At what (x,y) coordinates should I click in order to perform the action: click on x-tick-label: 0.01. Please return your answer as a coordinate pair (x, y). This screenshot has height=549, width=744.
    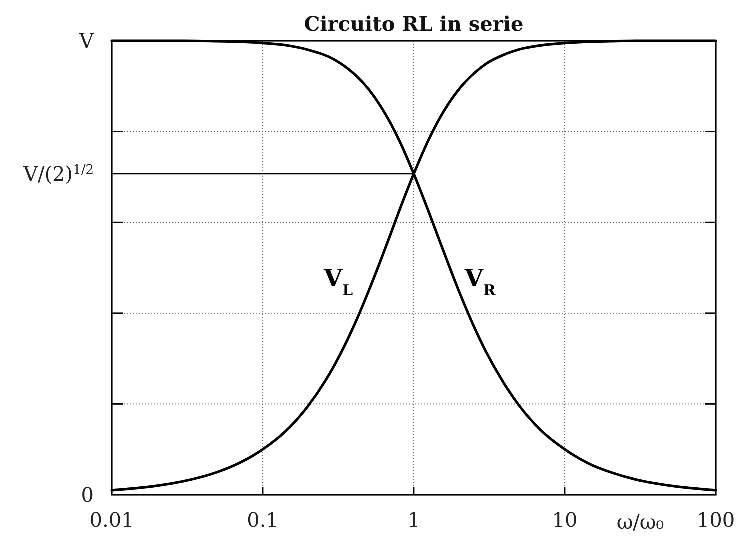
    Looking at the image, I should click on (112, 520).